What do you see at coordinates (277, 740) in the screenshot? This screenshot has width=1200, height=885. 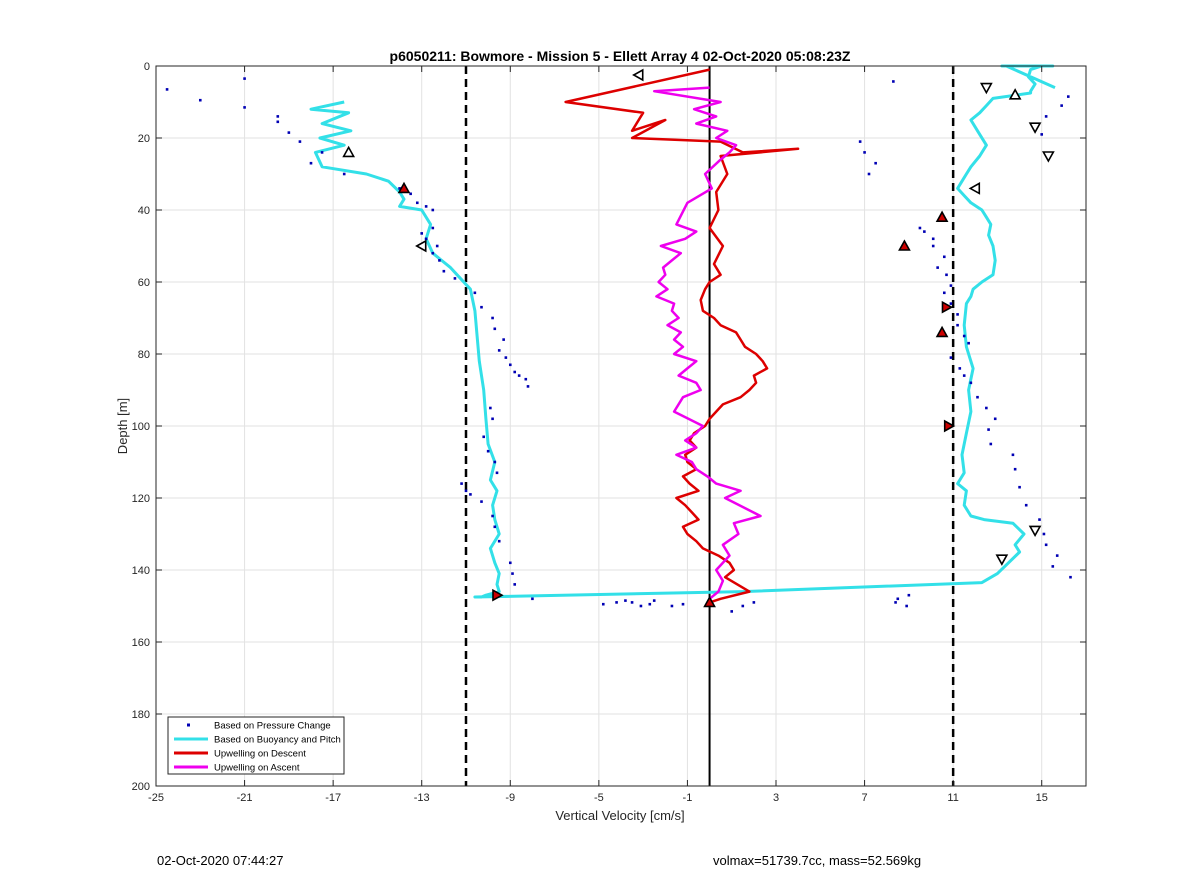 I see `legend-label: Based on Buoyancy and Pitch` at bounding box center [277, 740].